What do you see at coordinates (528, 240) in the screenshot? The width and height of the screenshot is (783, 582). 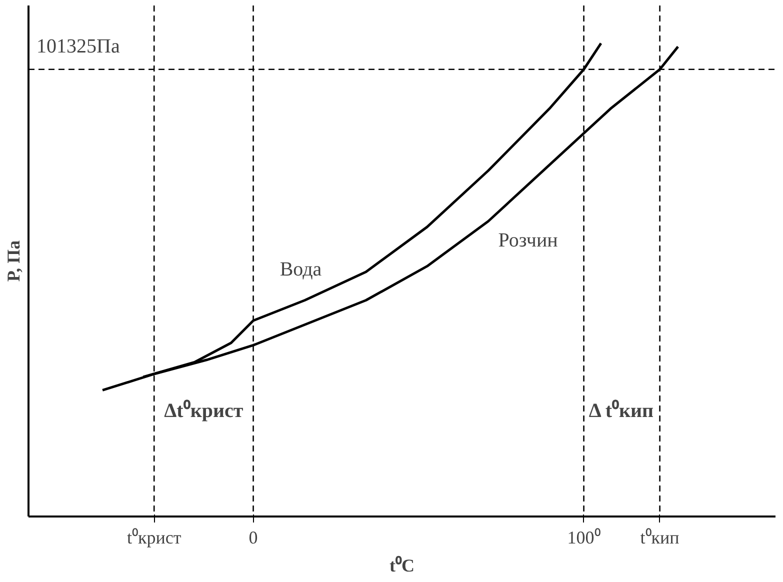 I see `series-label: Розчин` at bounding box center [528, 240].